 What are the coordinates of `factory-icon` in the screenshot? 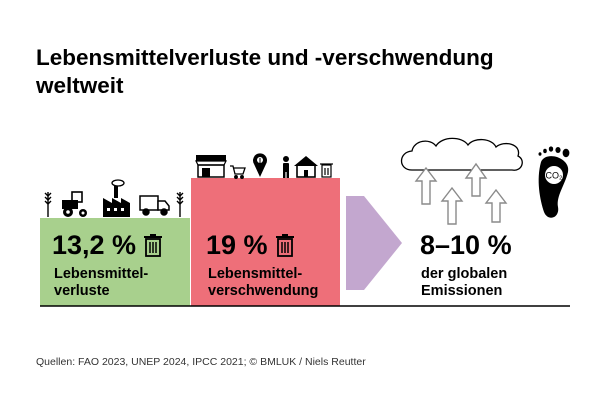 It's located at (116, 198).